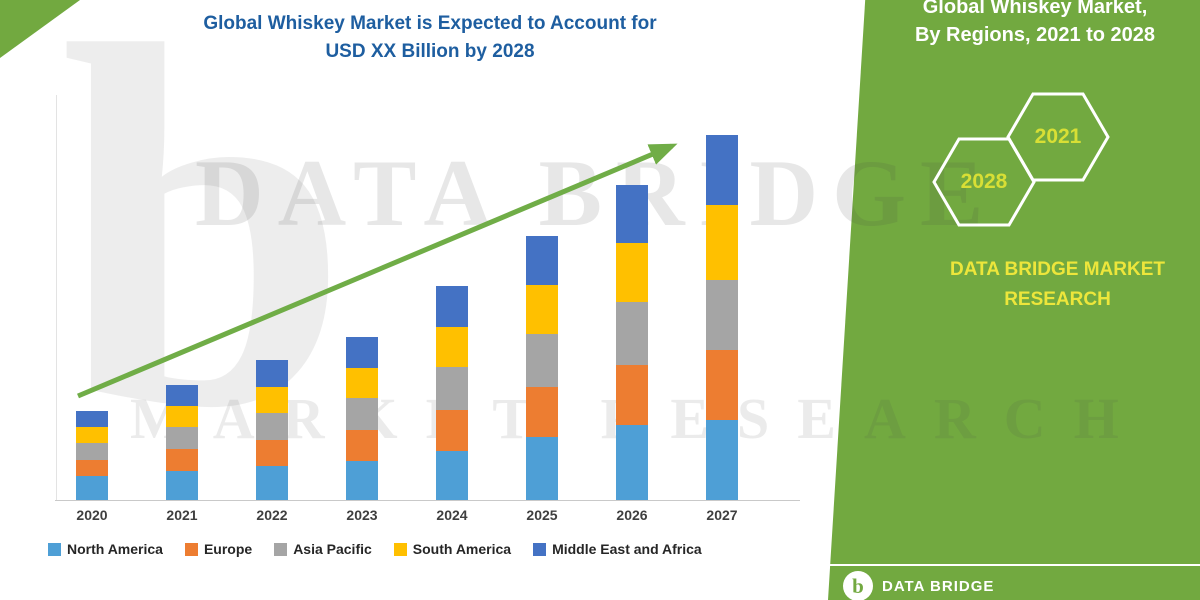 This screenshot has height=600, width=1200. I want to click on chart-title-line2: USD XX Billion by 2028, so click(430, 51).